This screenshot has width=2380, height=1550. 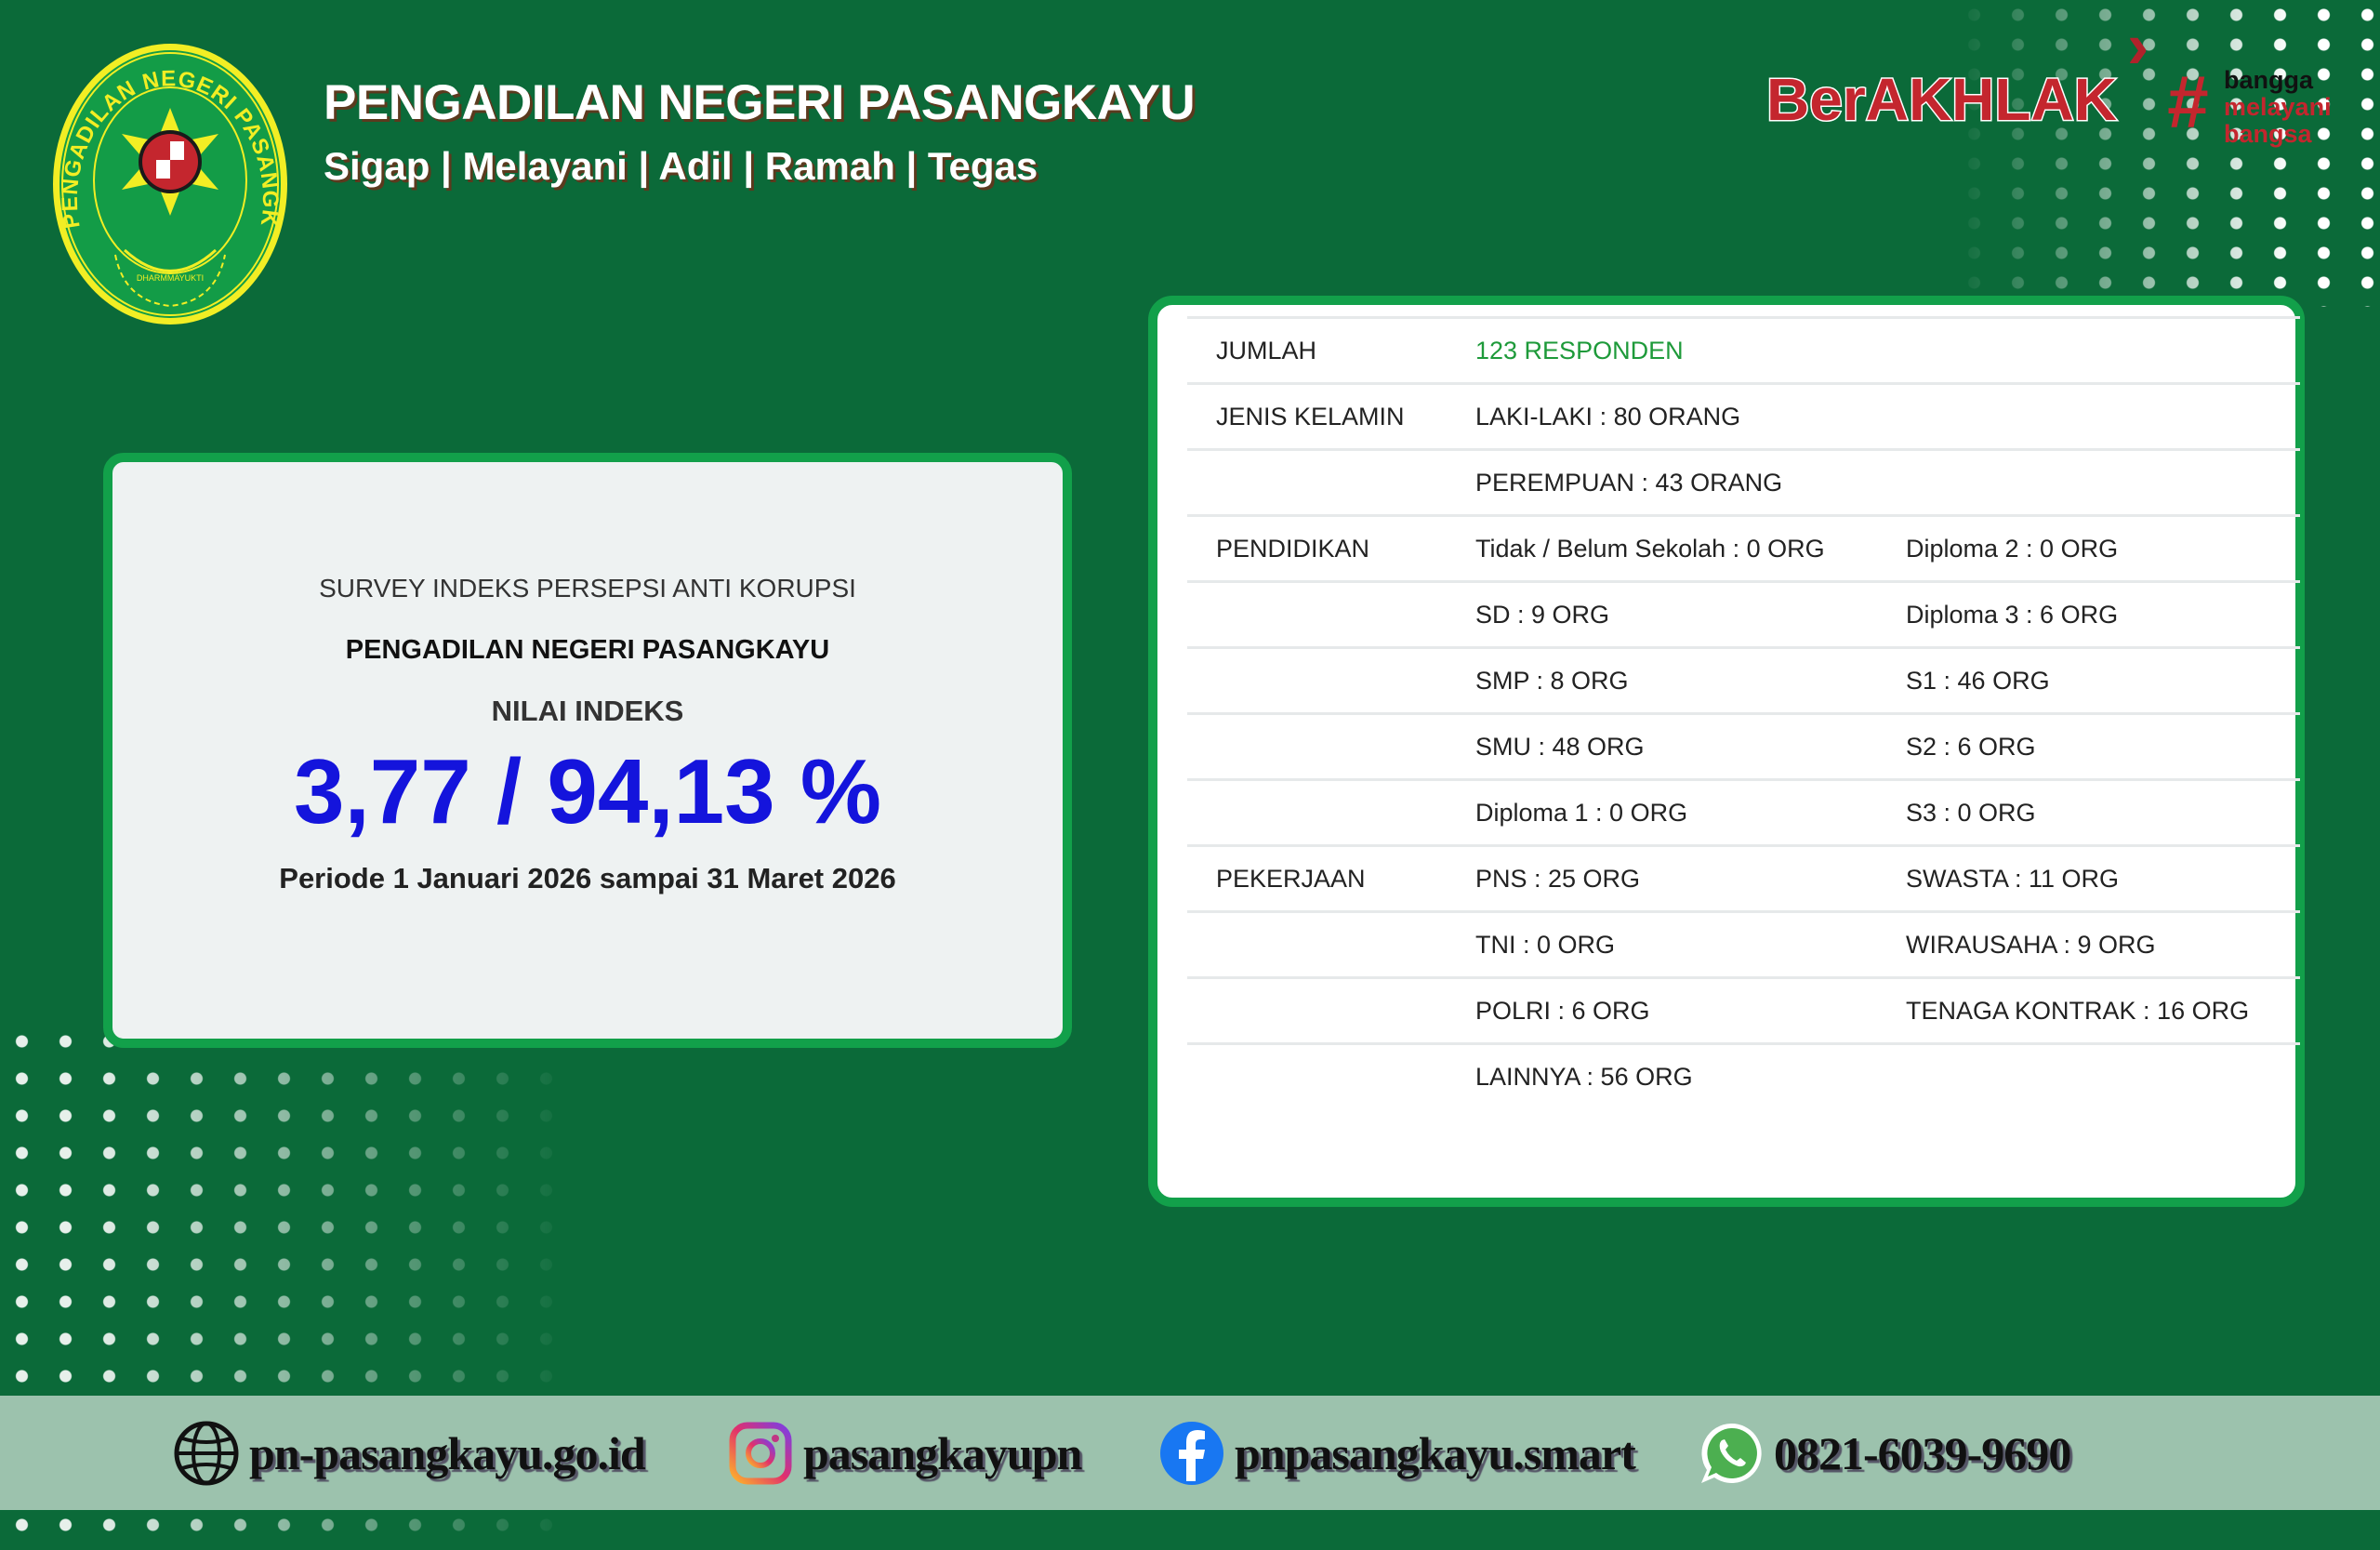 What do you see at coordinates (1310, 417) in the screenshot?
I see `row-category: JENIS KELAMIN` at bounding box center [1310, 417].